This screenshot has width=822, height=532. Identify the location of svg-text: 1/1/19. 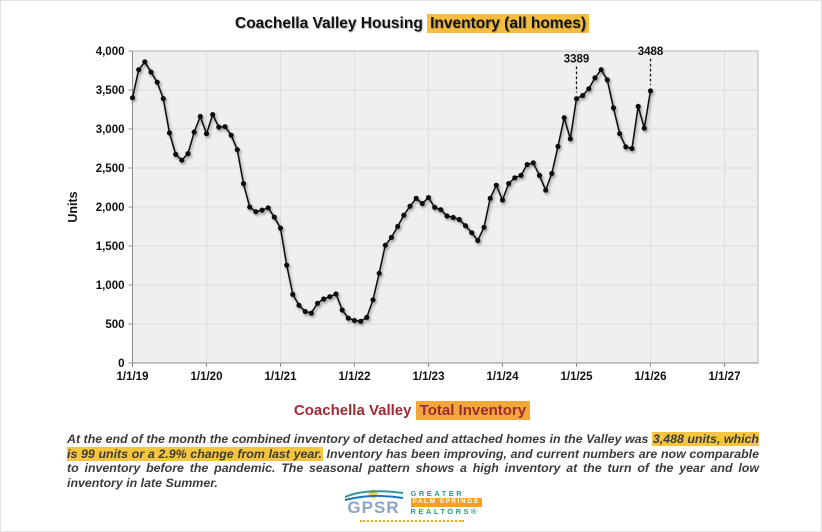
(133, 377).